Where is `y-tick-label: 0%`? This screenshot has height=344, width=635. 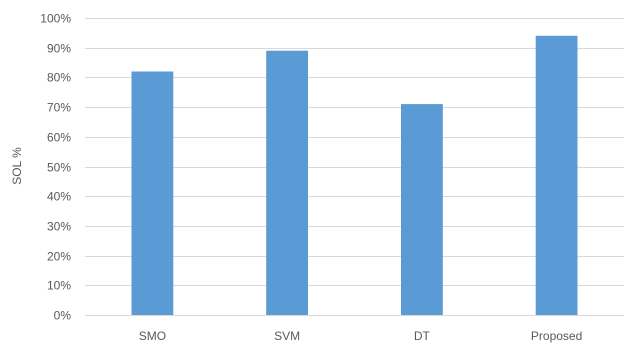 y-tick-label: 0% is located at coordinates (63, 316).